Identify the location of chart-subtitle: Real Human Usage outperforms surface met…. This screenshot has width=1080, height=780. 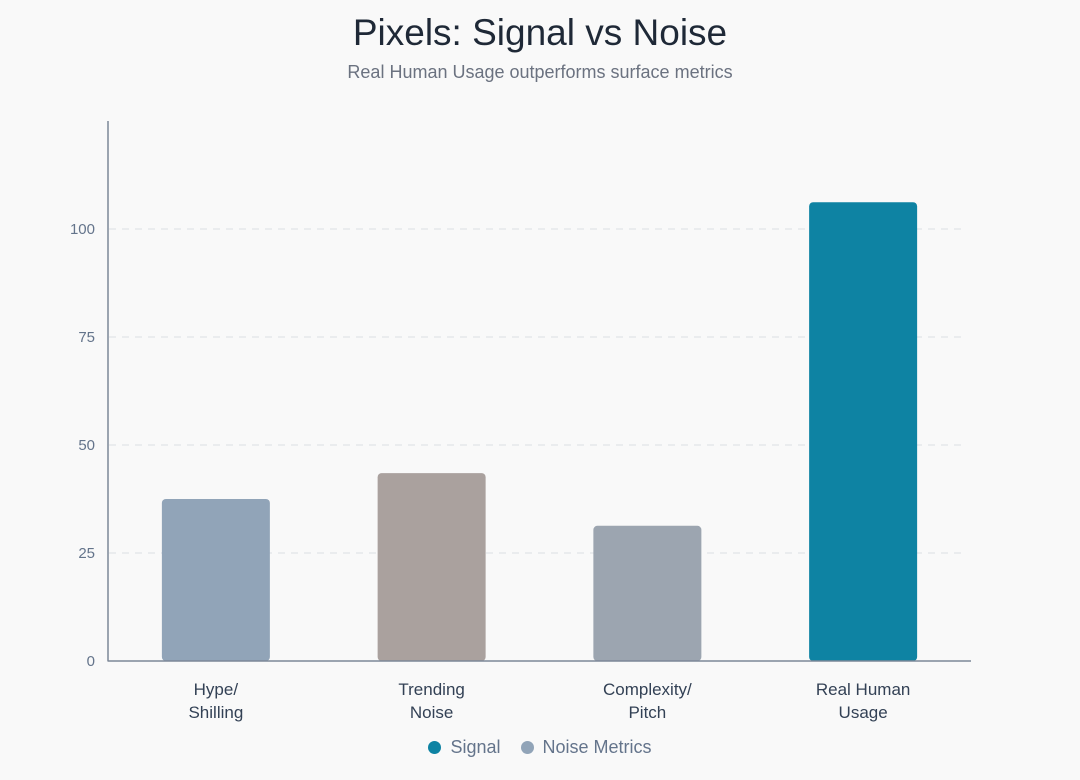
(540, 72).